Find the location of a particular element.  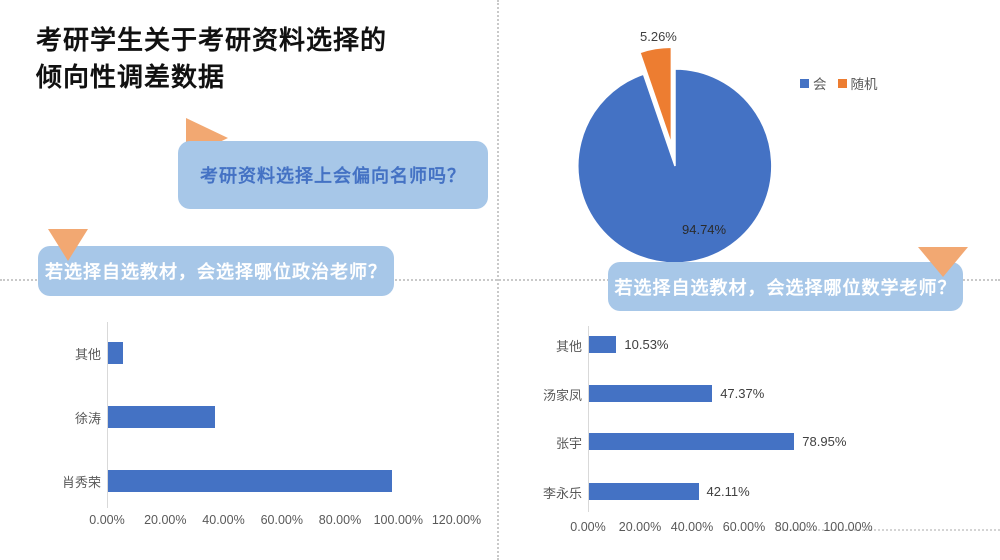

legend-swatch-blue-icon is located at coordinates (804, 83).